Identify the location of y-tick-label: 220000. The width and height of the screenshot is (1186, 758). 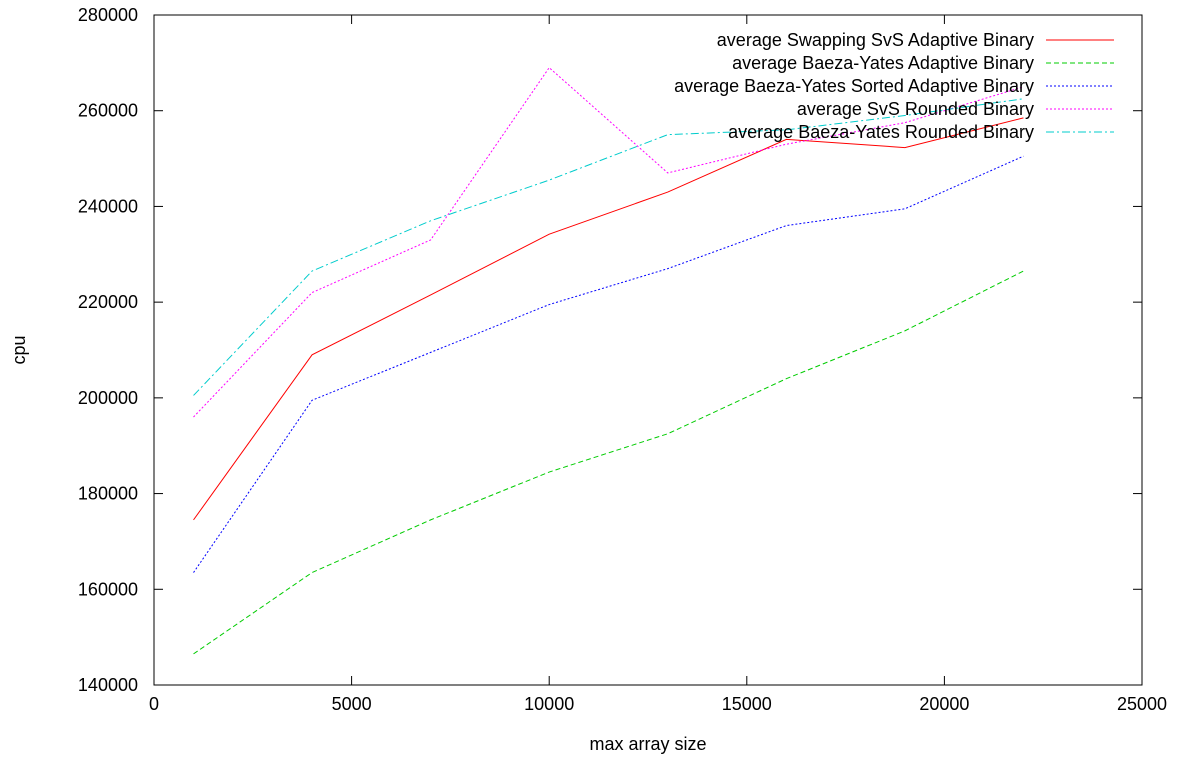
(108, 302).